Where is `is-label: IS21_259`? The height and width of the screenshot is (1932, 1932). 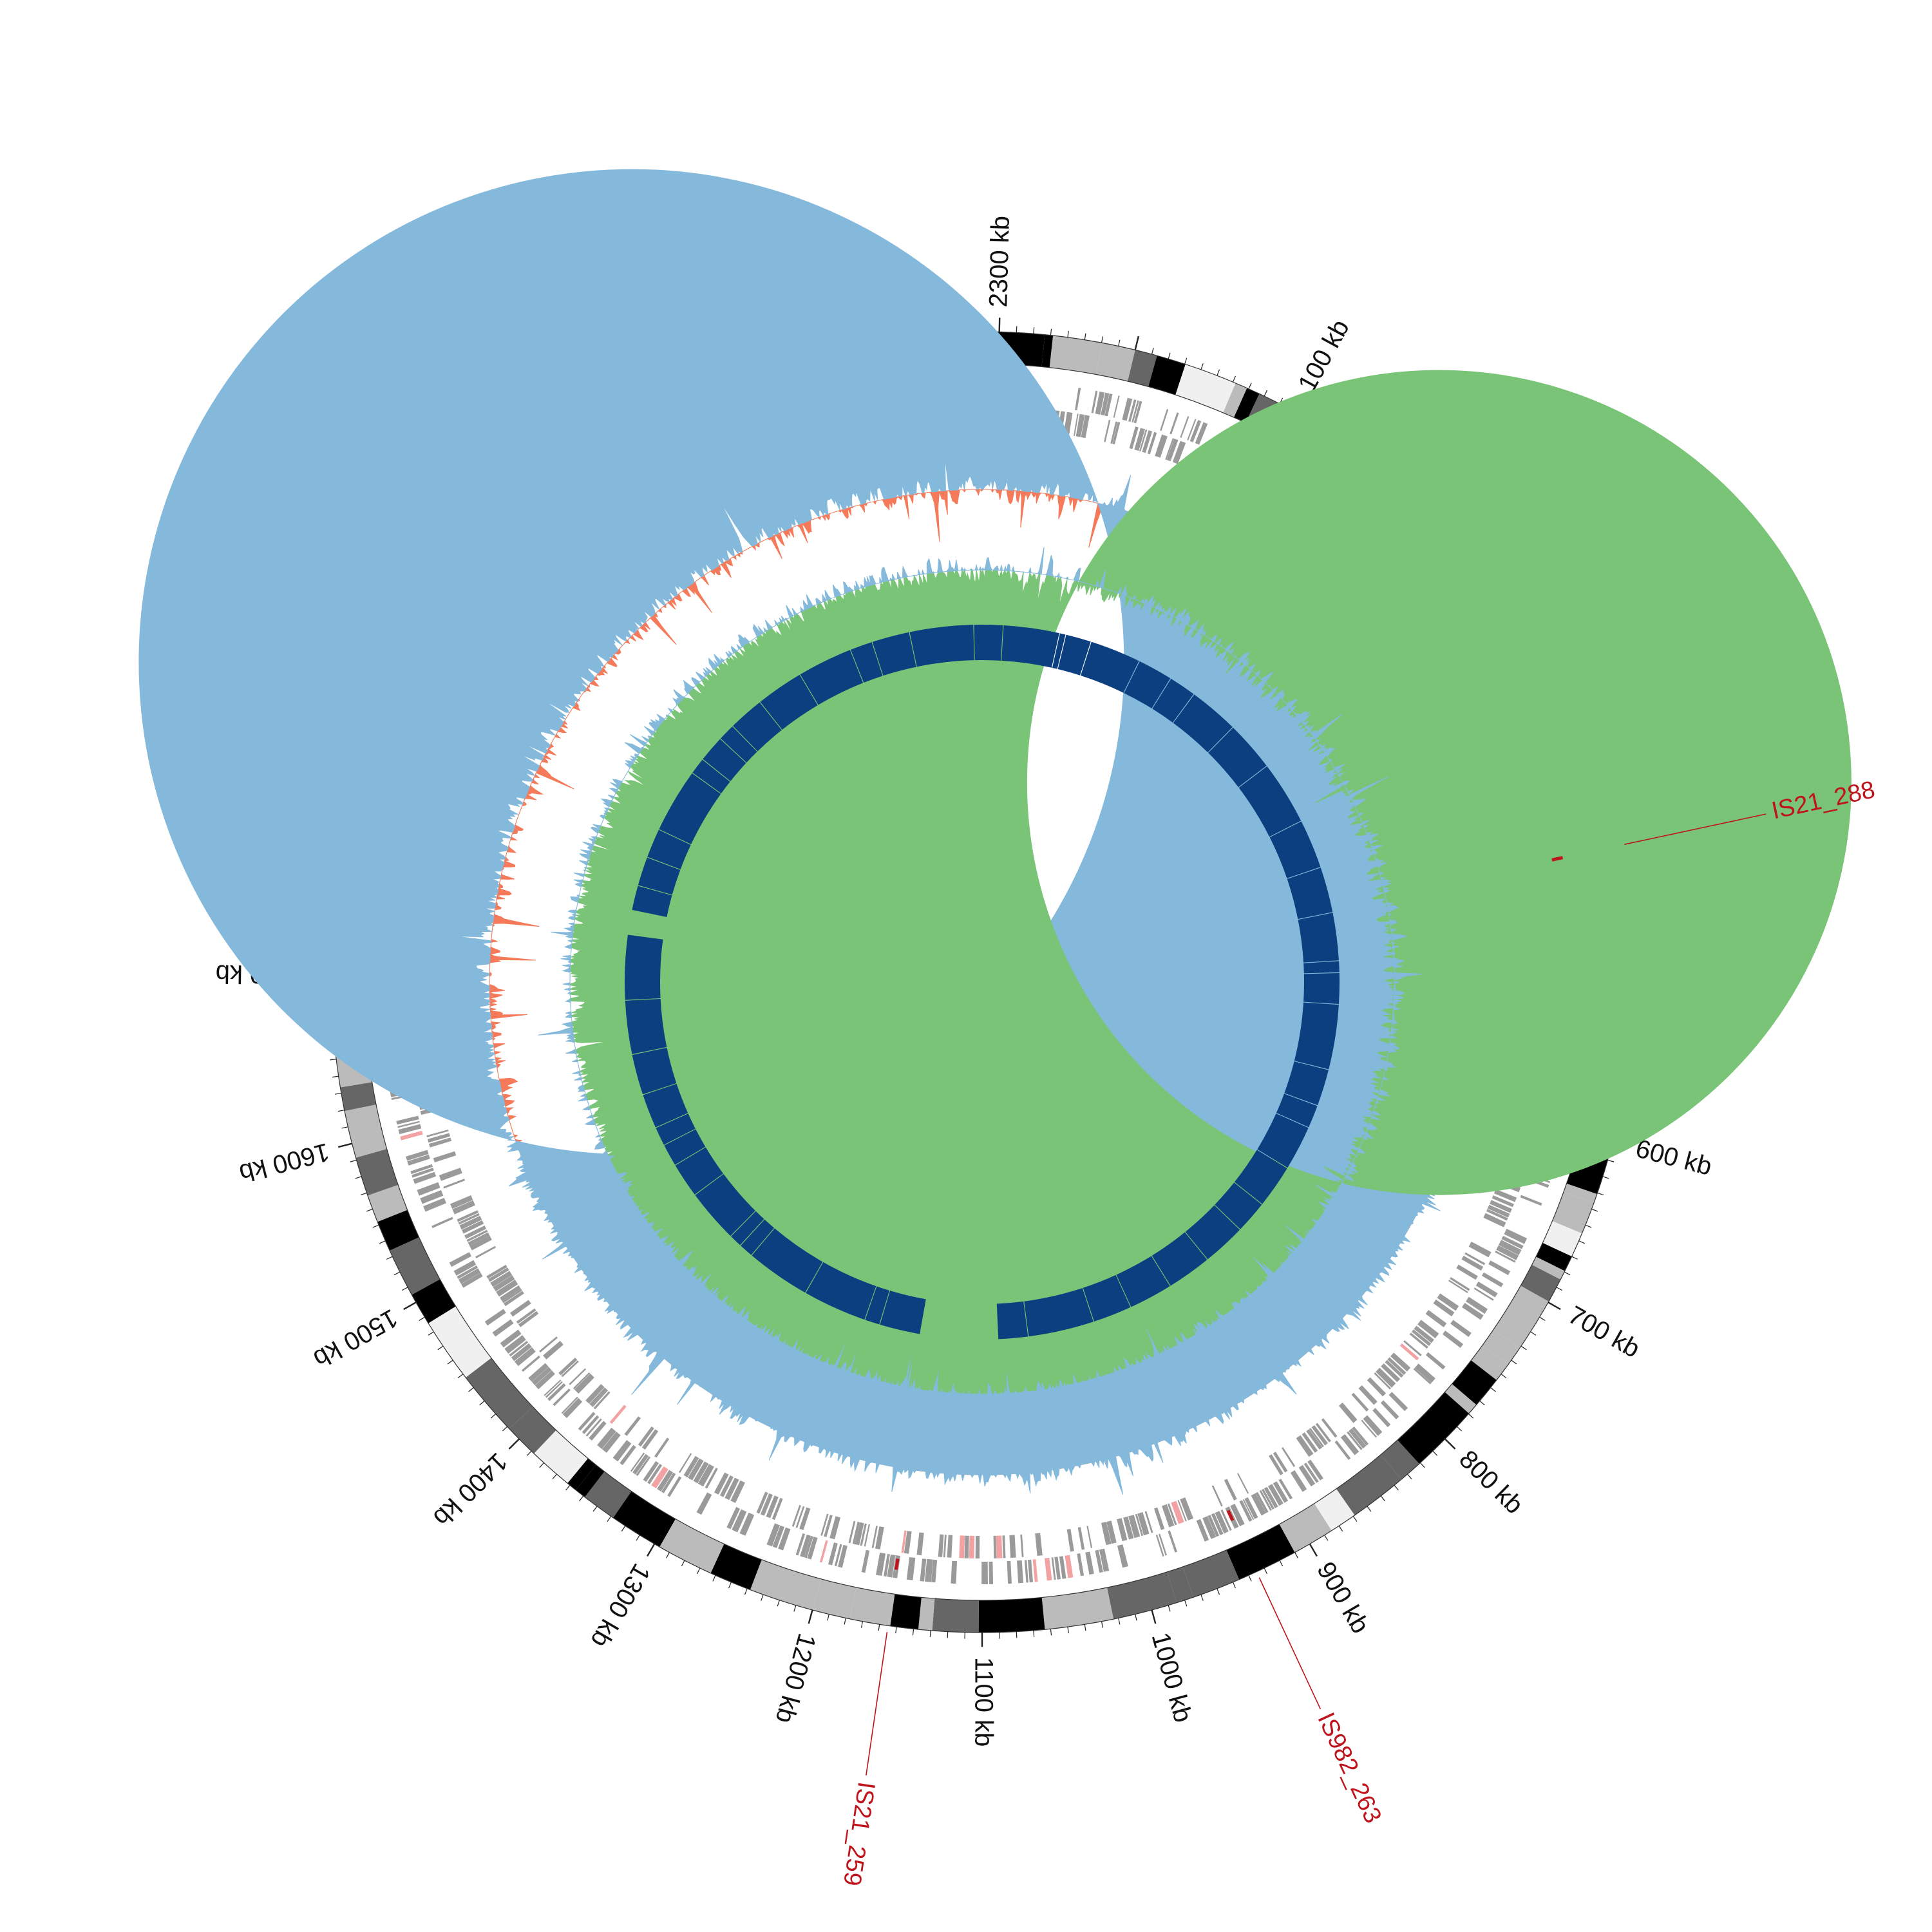 is-label: IS21_259 is located at coordinates (859, 1834).